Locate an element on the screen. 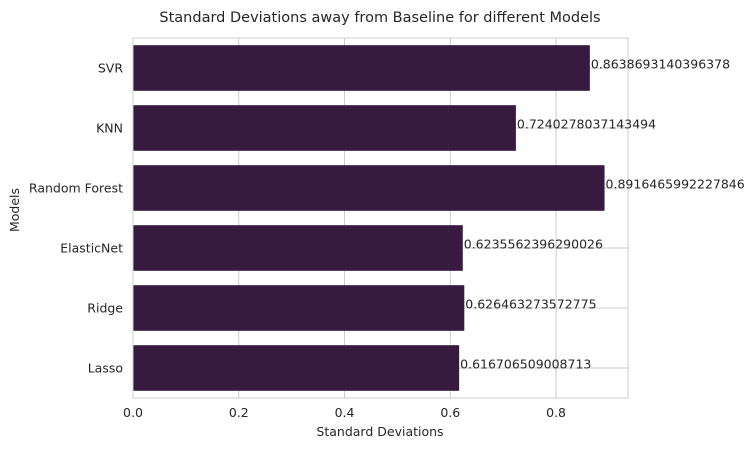 Image resolution: width=751 pixels, height=449 pixels. bar-ridge is located at coordinates (299, 308).